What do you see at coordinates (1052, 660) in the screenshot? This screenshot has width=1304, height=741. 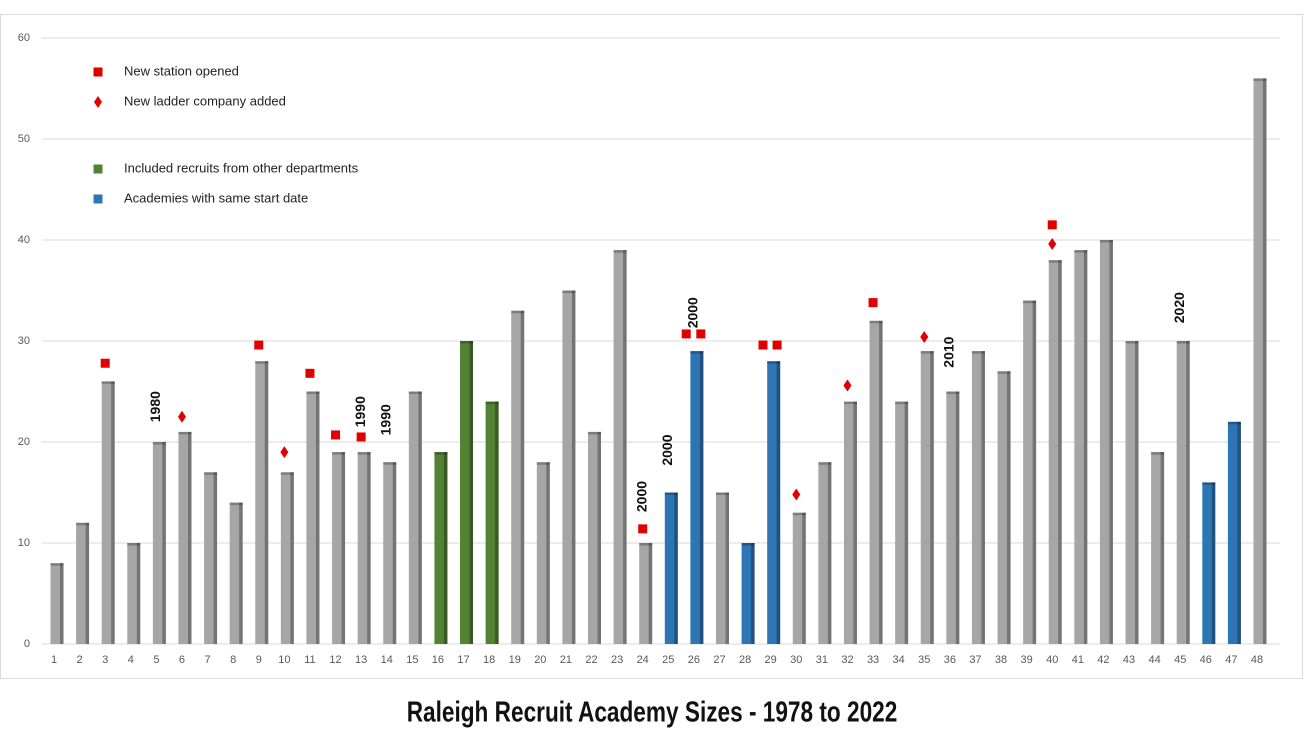 I see `x-tick-label: 40` at bounding box center [1052, 660].